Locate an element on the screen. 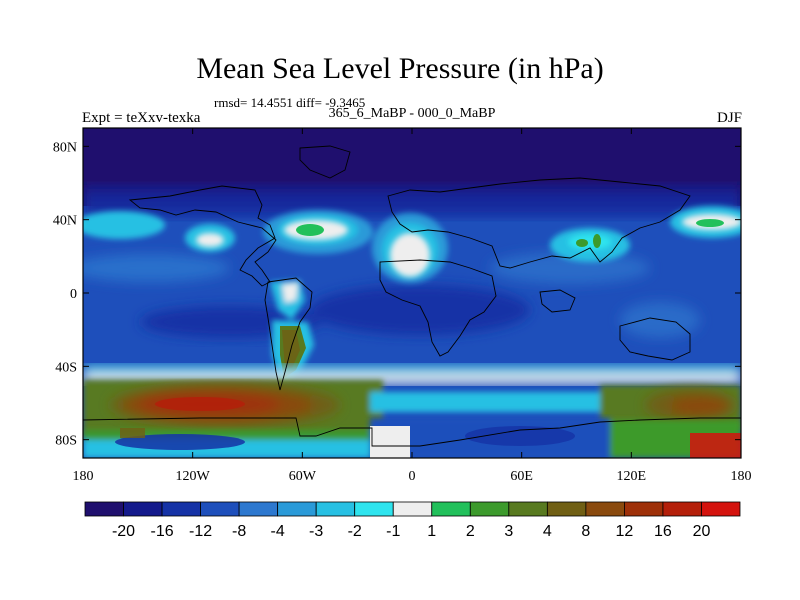  colorbar-label: -8 is located at coordinates (239, 531).